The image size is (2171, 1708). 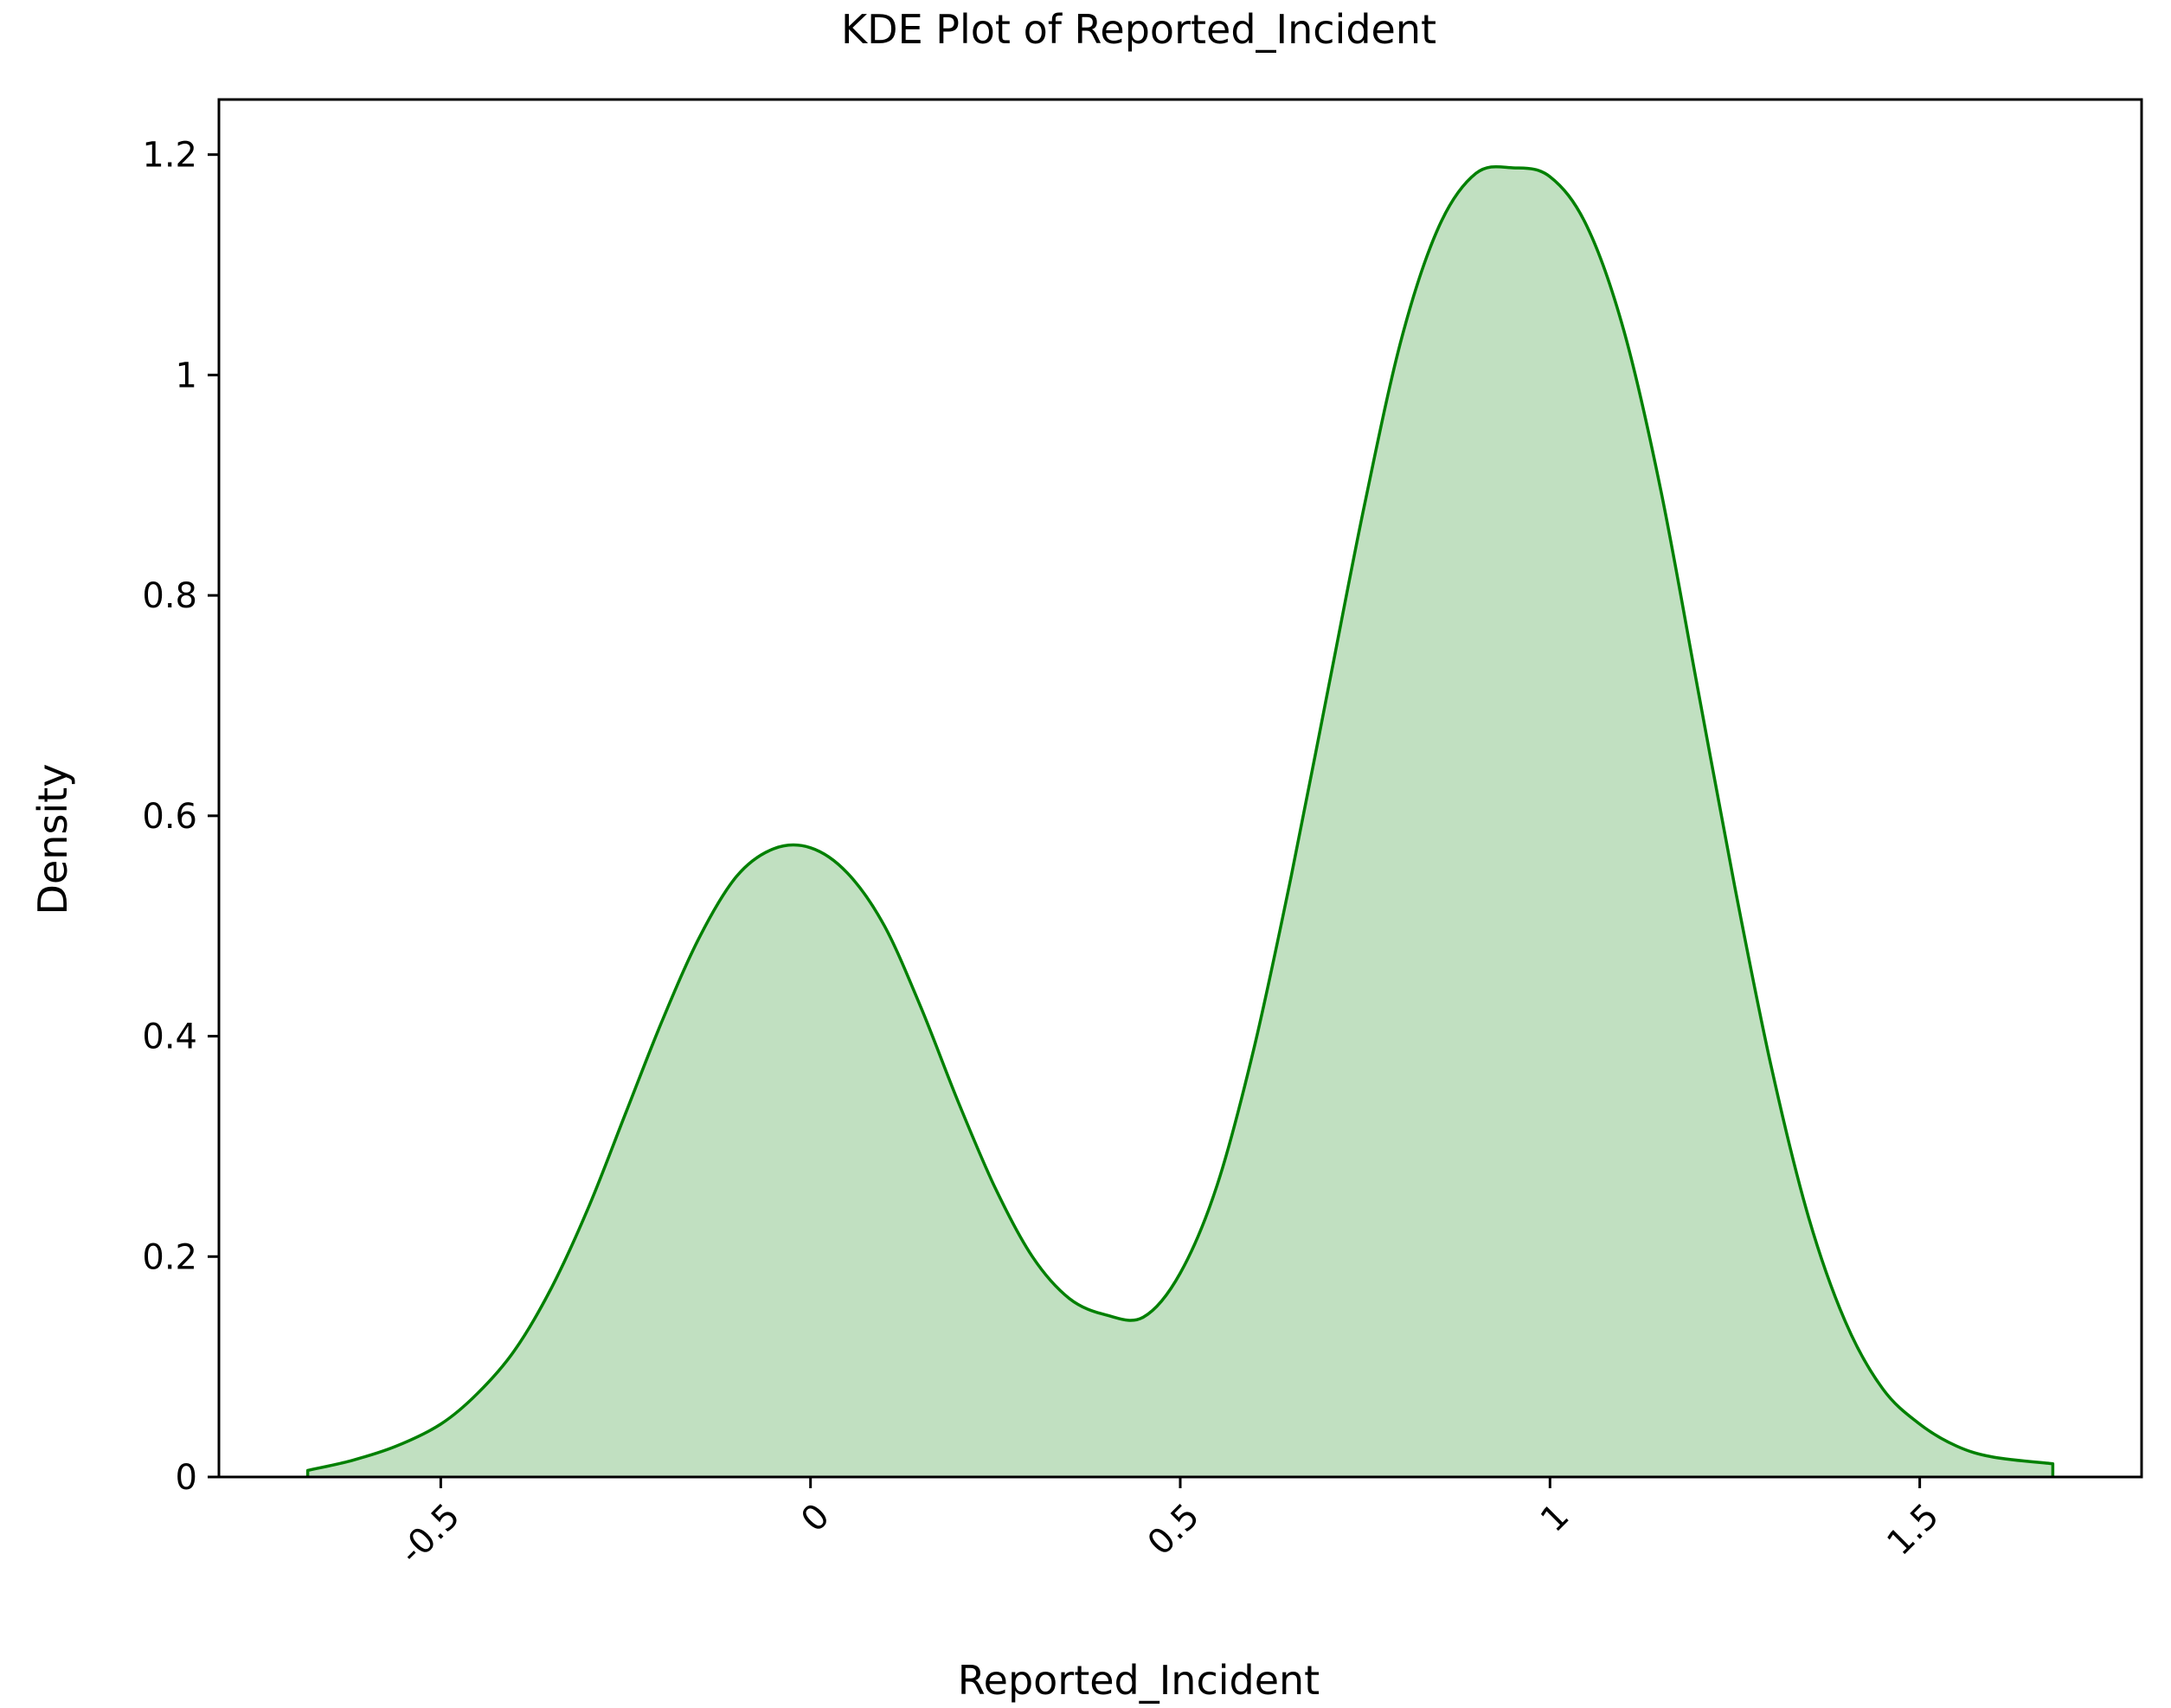 I want to click on y-tick-label: 0.2, so click(x=169, y=1257).